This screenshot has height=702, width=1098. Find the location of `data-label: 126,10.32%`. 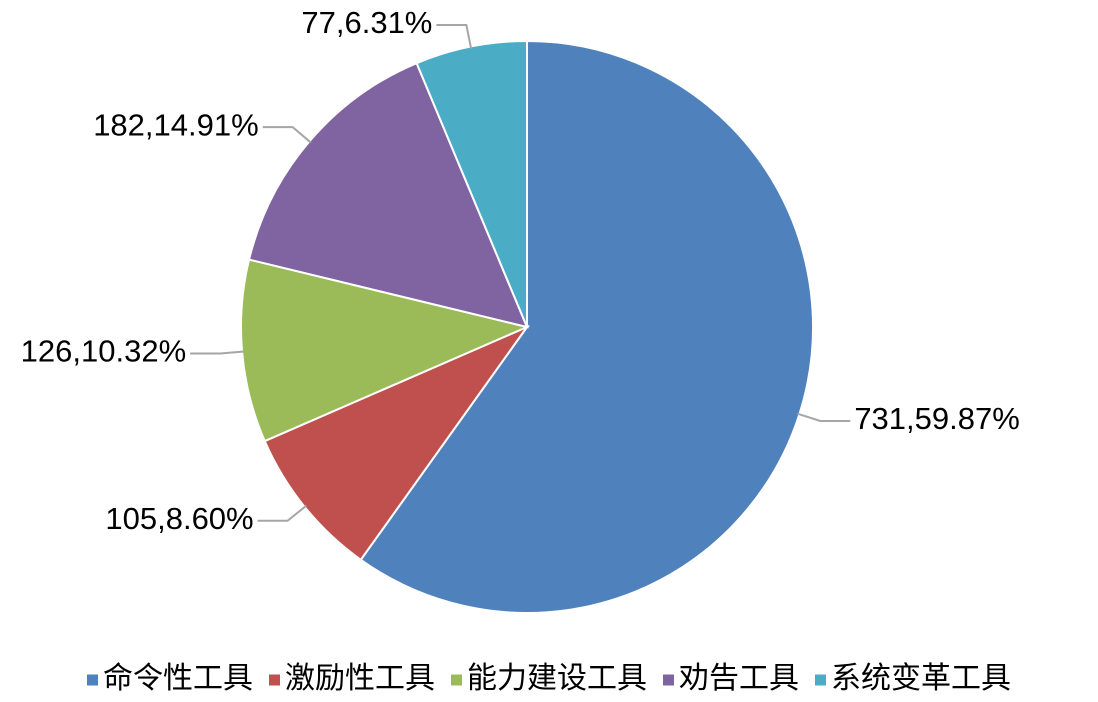

data-label: 126,10.32% is located at coordinates (103, 351).